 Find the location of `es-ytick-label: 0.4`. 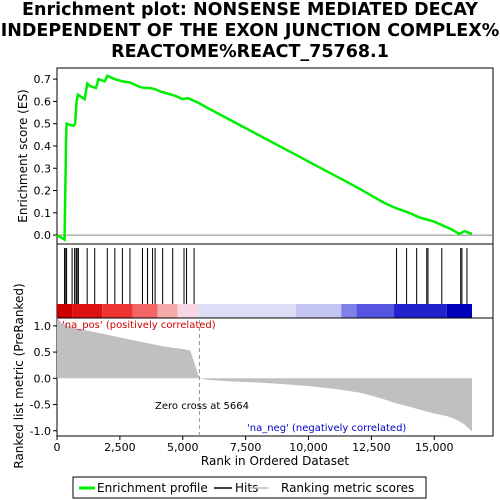

es-ytick-label: 0.4 is located at coordinates (43, 146).